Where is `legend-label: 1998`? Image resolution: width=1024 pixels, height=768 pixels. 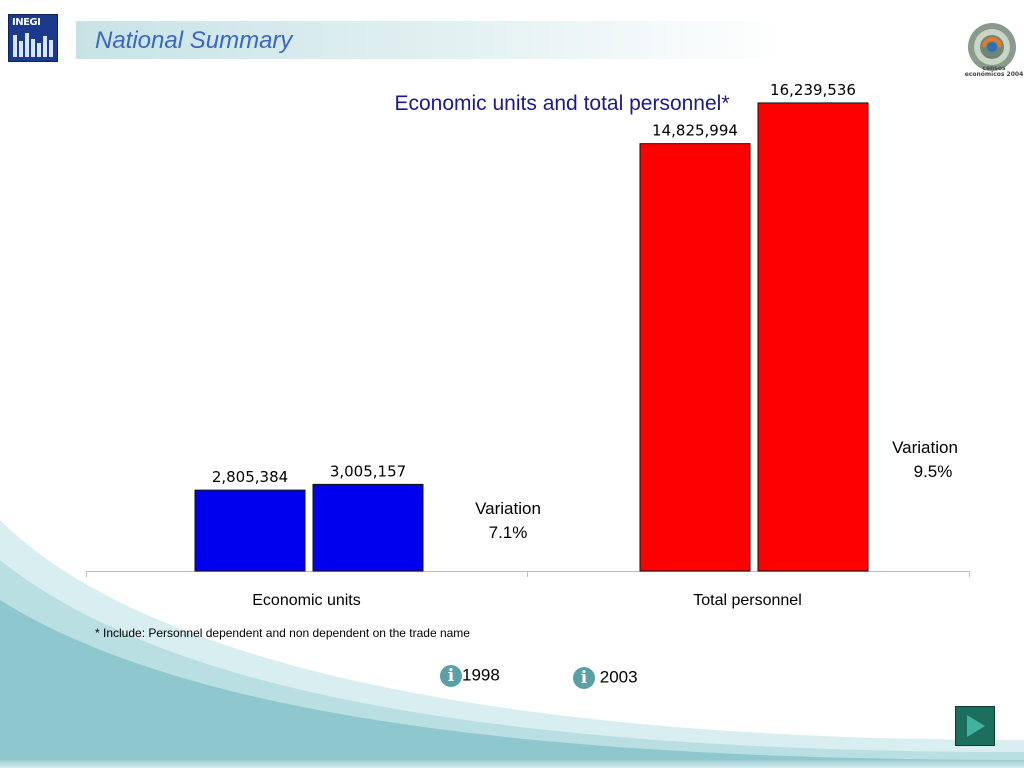 legend-label: 1998 is located at coordinates (481, 675).